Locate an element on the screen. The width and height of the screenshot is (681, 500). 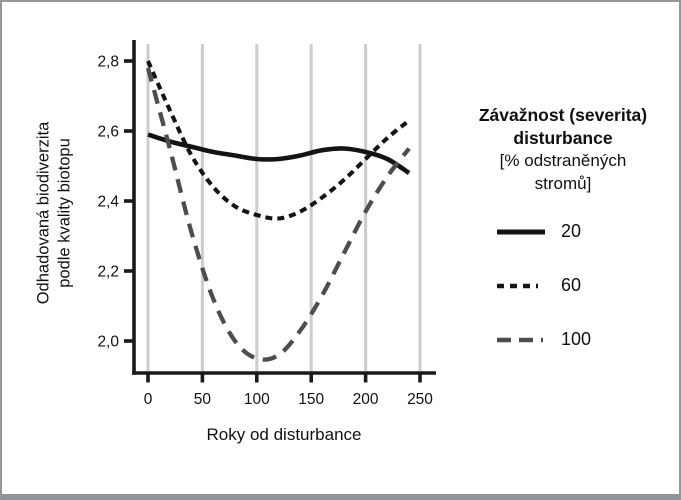
legend-line-sample-short-dash is located at coordinates (521, 285).